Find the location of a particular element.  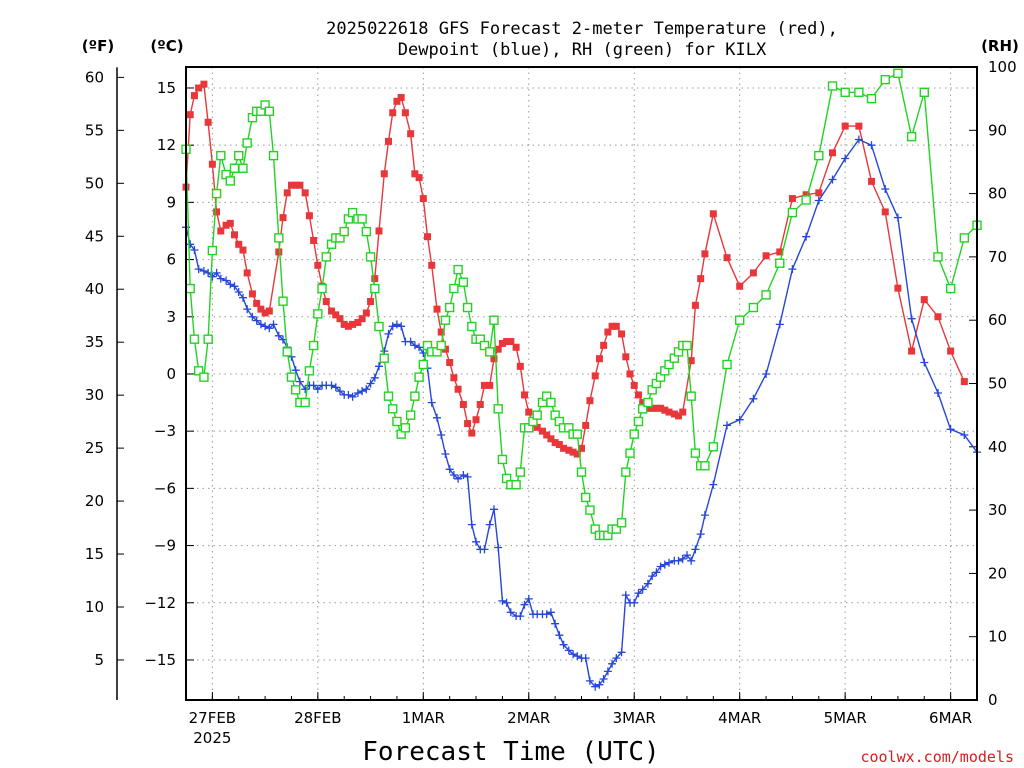

x-tick-label: 6MAR is located at coordinates (950, 718).